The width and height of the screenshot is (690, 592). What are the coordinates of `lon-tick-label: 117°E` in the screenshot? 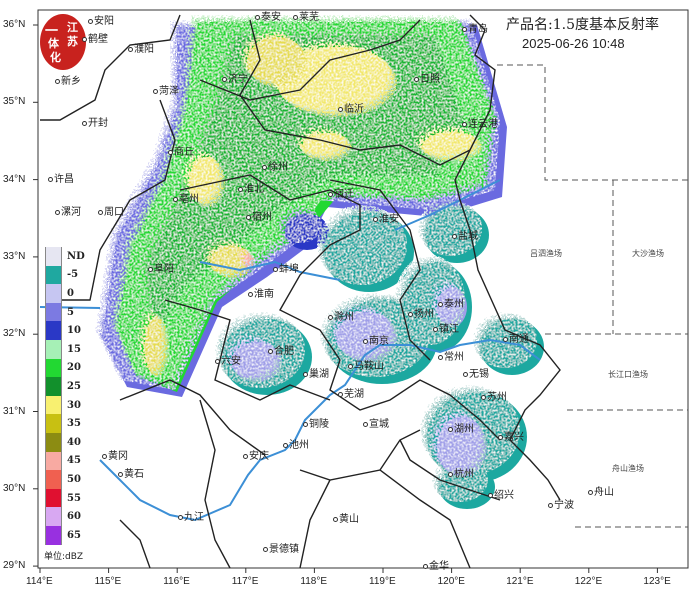 It's located at (245, 581).